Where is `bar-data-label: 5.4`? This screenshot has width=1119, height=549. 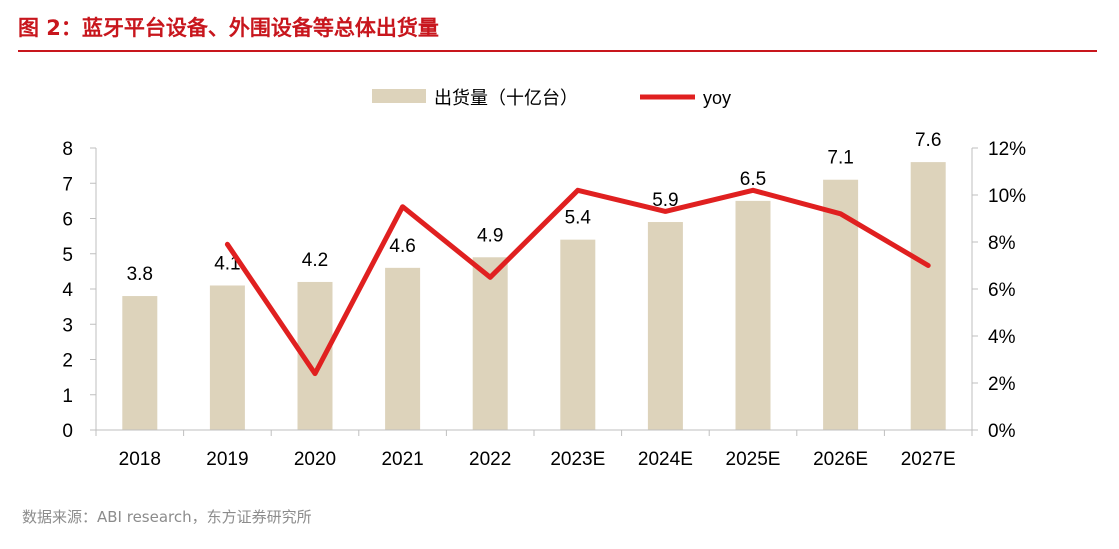 bar-data-label: 5.4 is located at coordinates (578, 218).